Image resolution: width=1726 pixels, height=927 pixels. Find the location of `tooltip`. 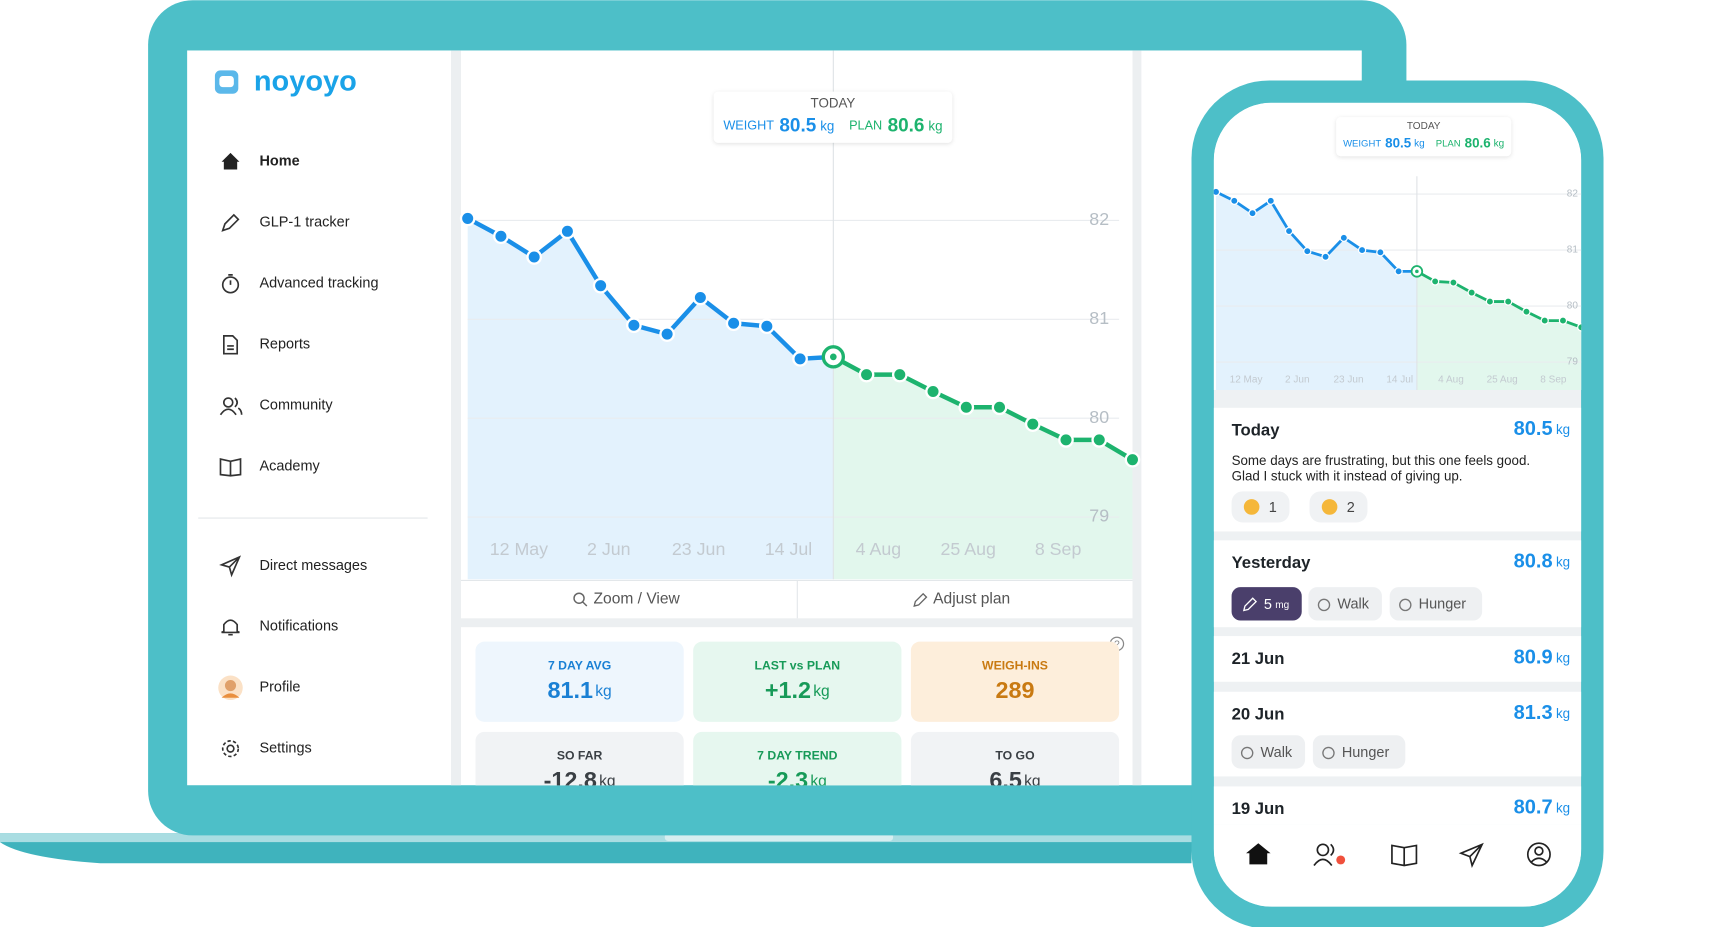

tooltip is located at coordinates (833, 117).